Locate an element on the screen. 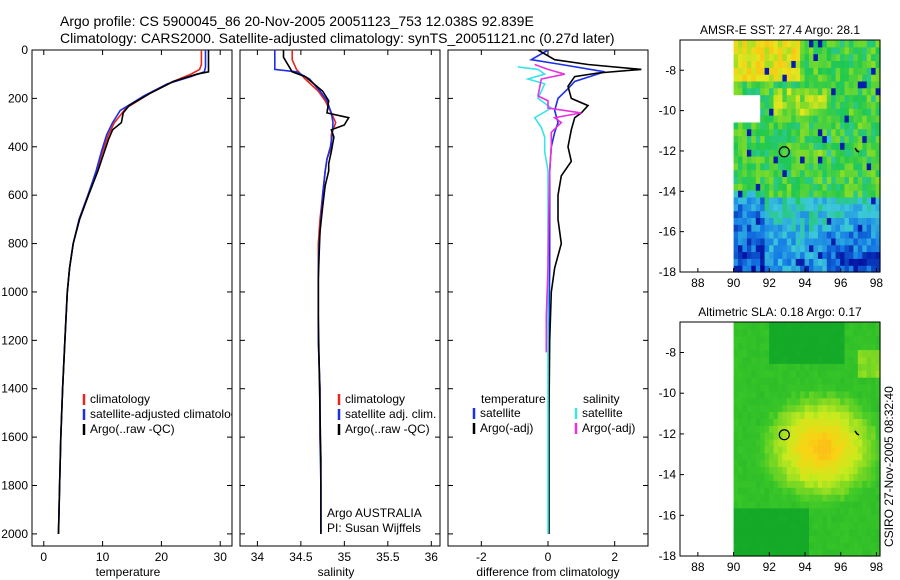 Image resolution: width=900 pixels, height=580 pixels. diff-legend-sal-header: salinity is located at coordinates (601, 399).